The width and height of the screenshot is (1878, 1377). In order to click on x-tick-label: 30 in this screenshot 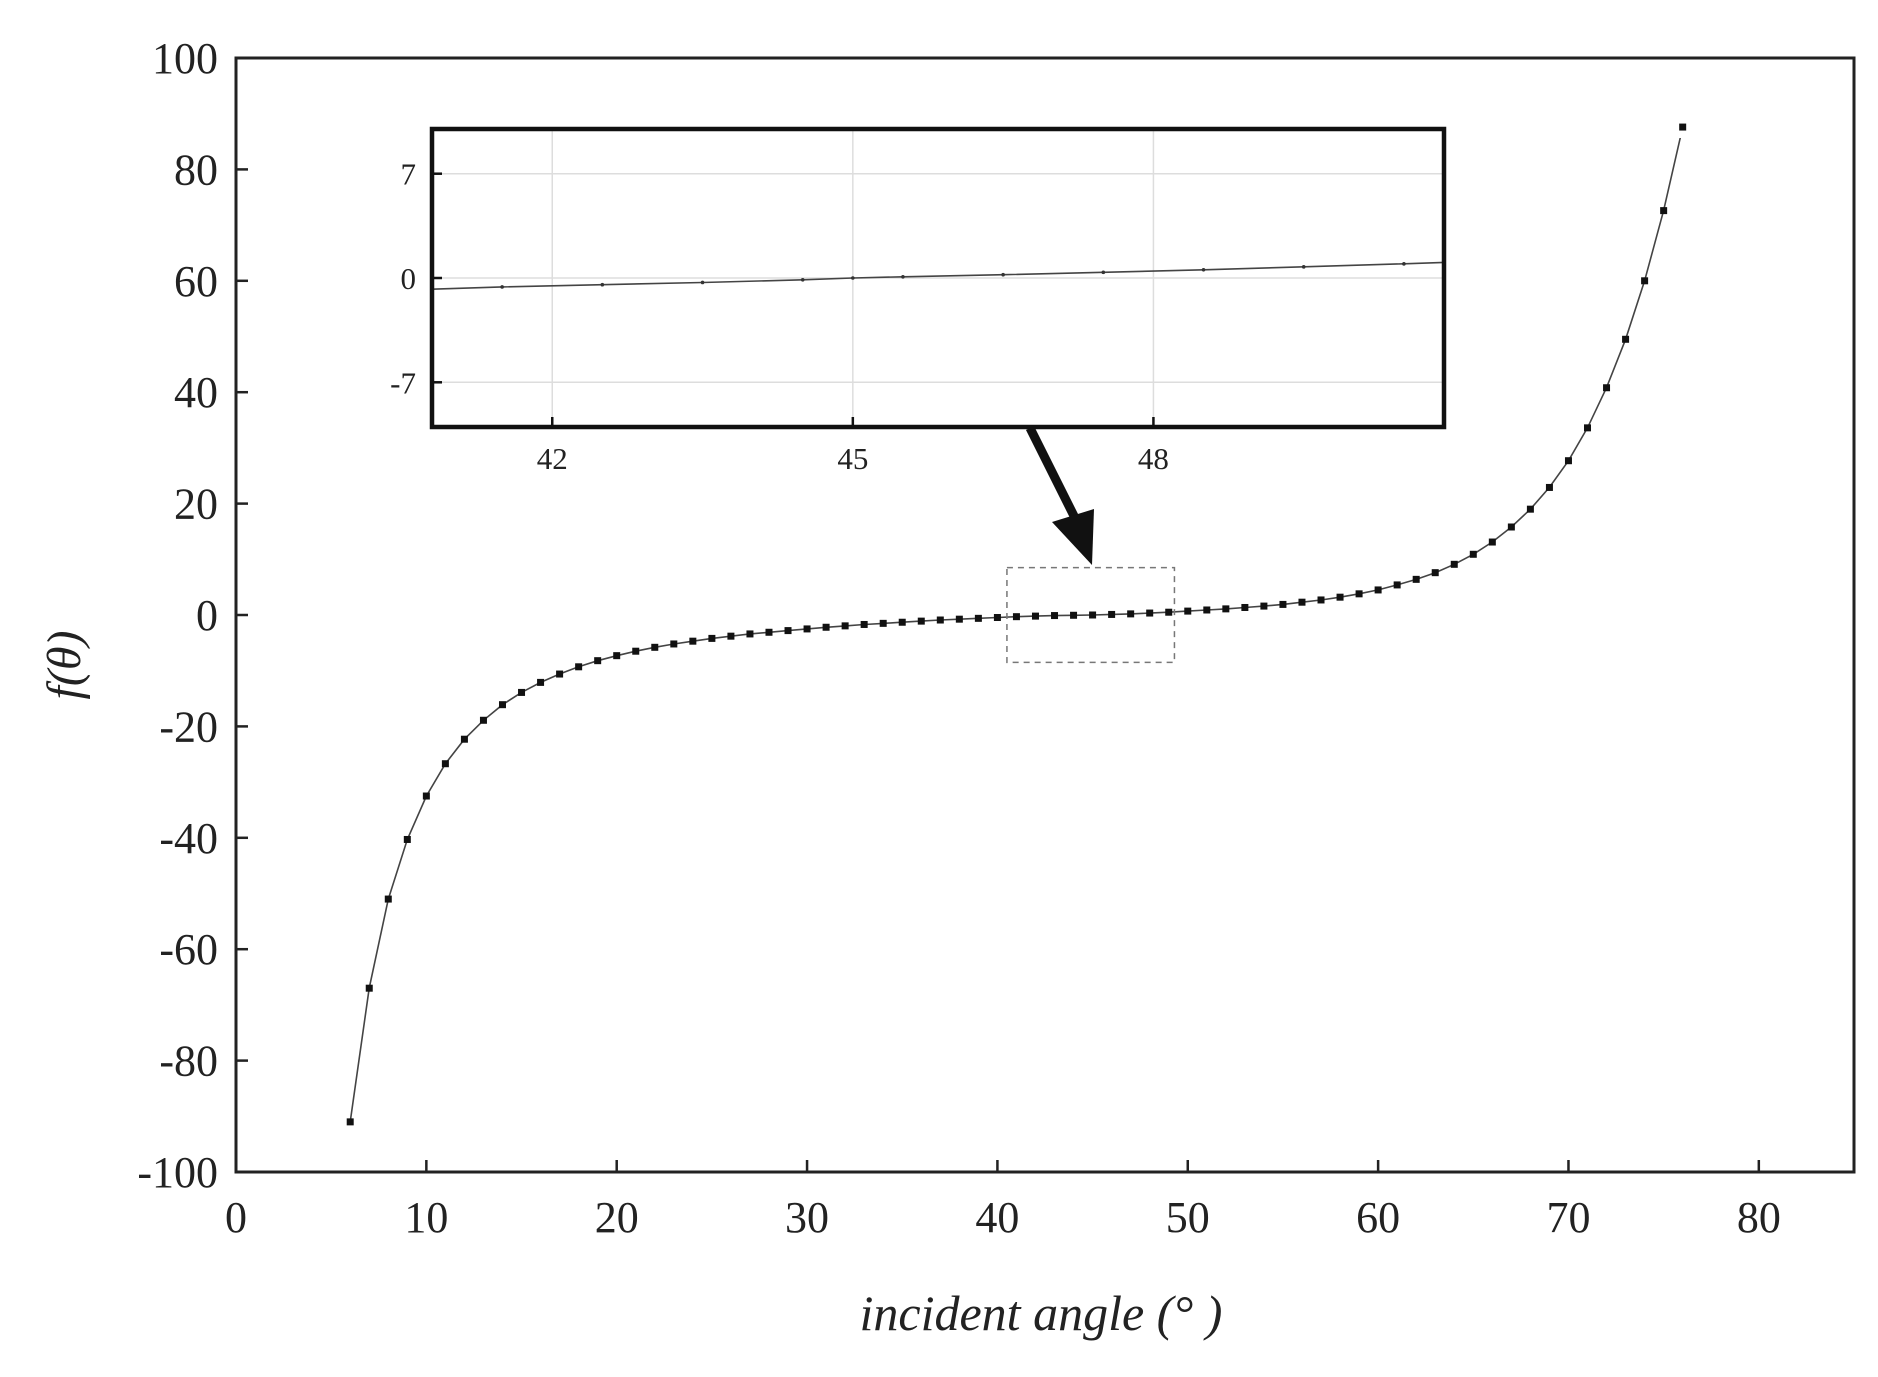, I will do `click(807, 1217)`.